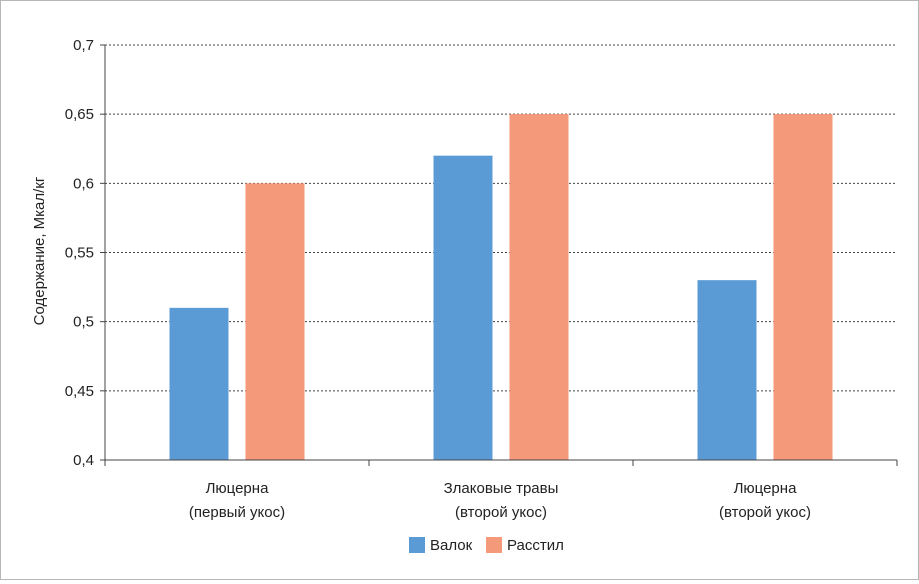 The image size is (919, 584). I want to click on x-category-label: Злаковые травы, so click(501, 488).